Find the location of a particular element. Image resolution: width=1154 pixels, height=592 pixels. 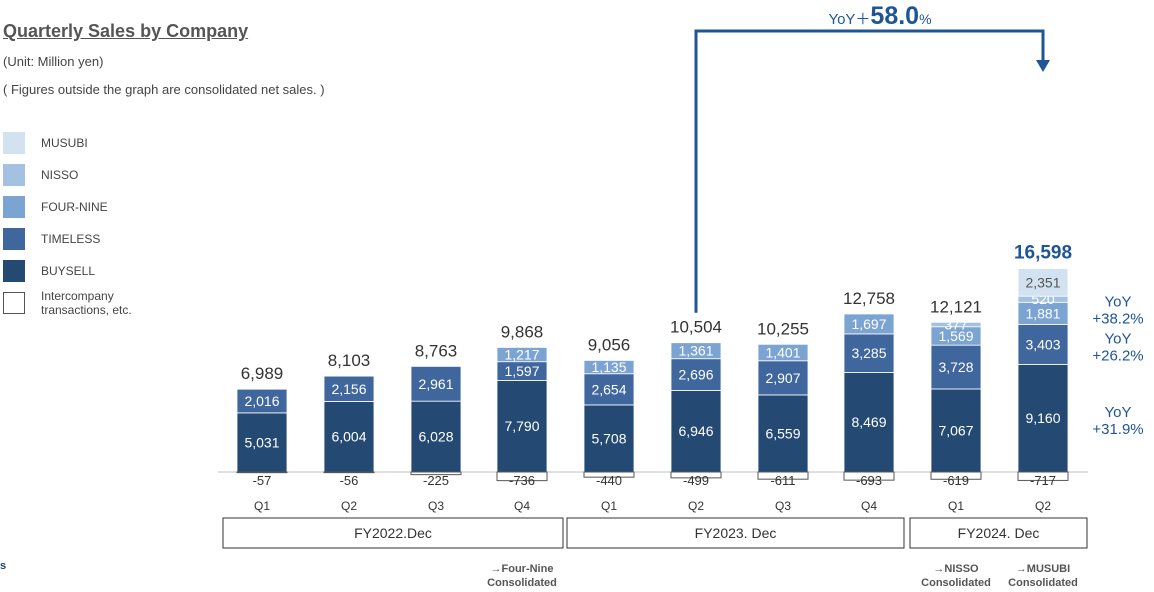

intercompany-value-label: -611 is located at coordinates (782, 480).